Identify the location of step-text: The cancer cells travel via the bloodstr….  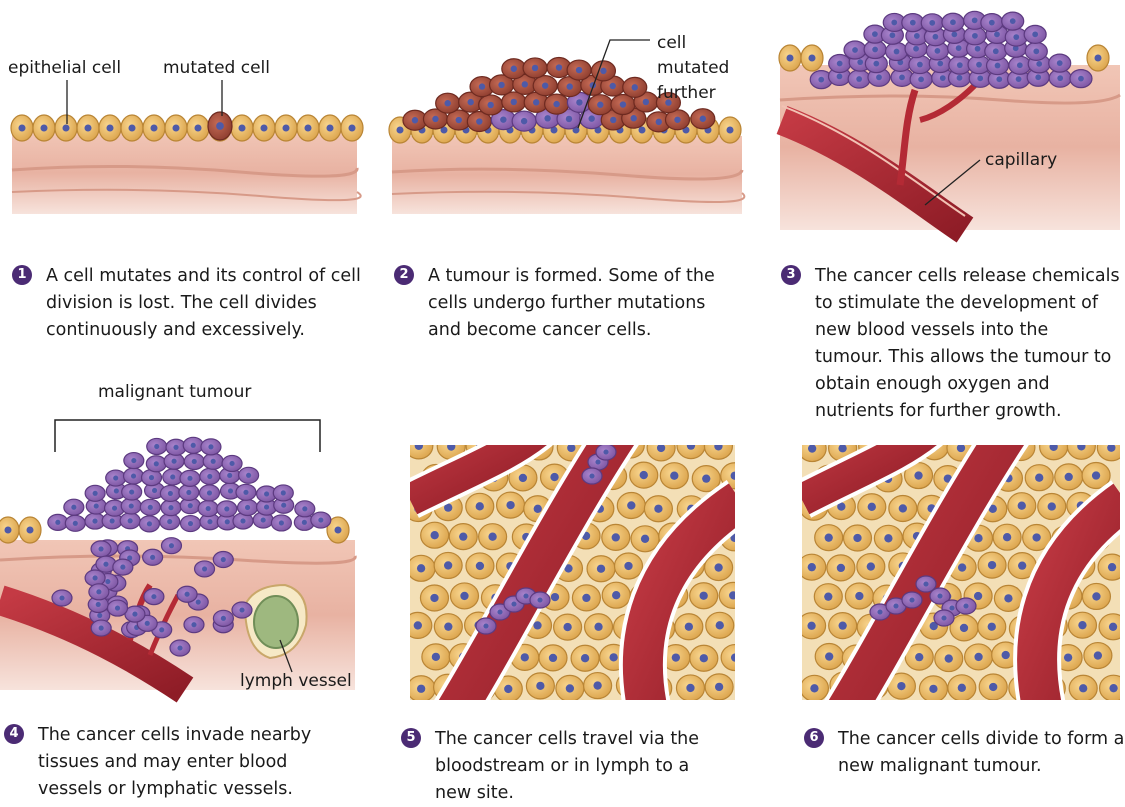
(567, 766).